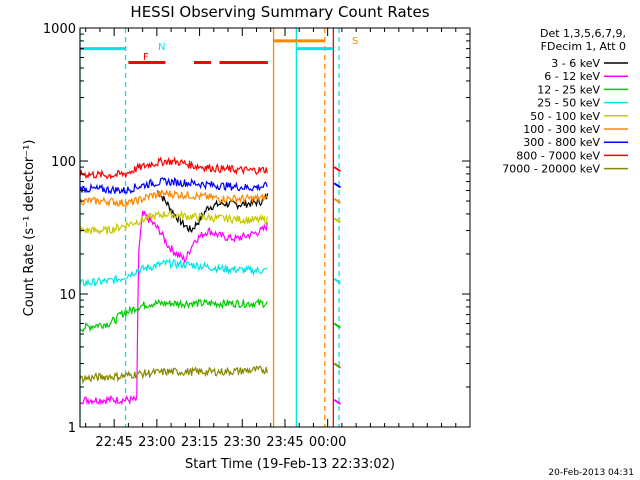 This screenshot has width=640, height=480. I want to click on y-tick-label-100: 100, so click(63, 162).